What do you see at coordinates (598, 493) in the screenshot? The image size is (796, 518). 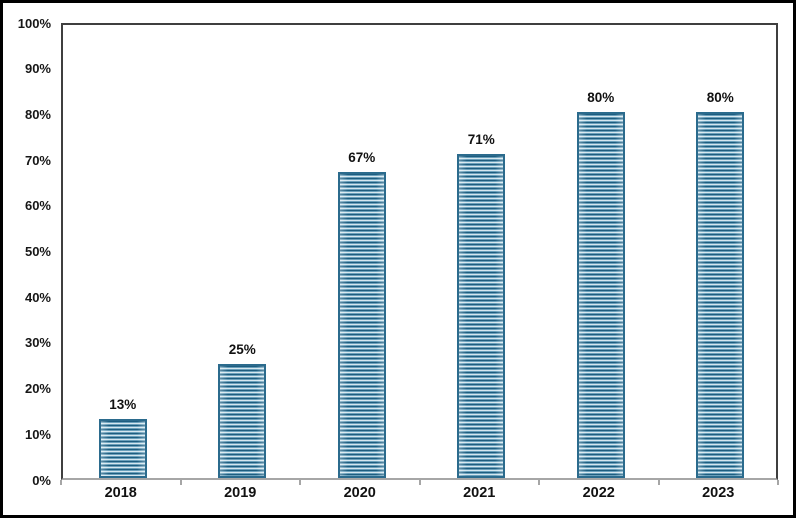 I see `x-axis-label-2022: 2022` at bounding box center [598, 493].